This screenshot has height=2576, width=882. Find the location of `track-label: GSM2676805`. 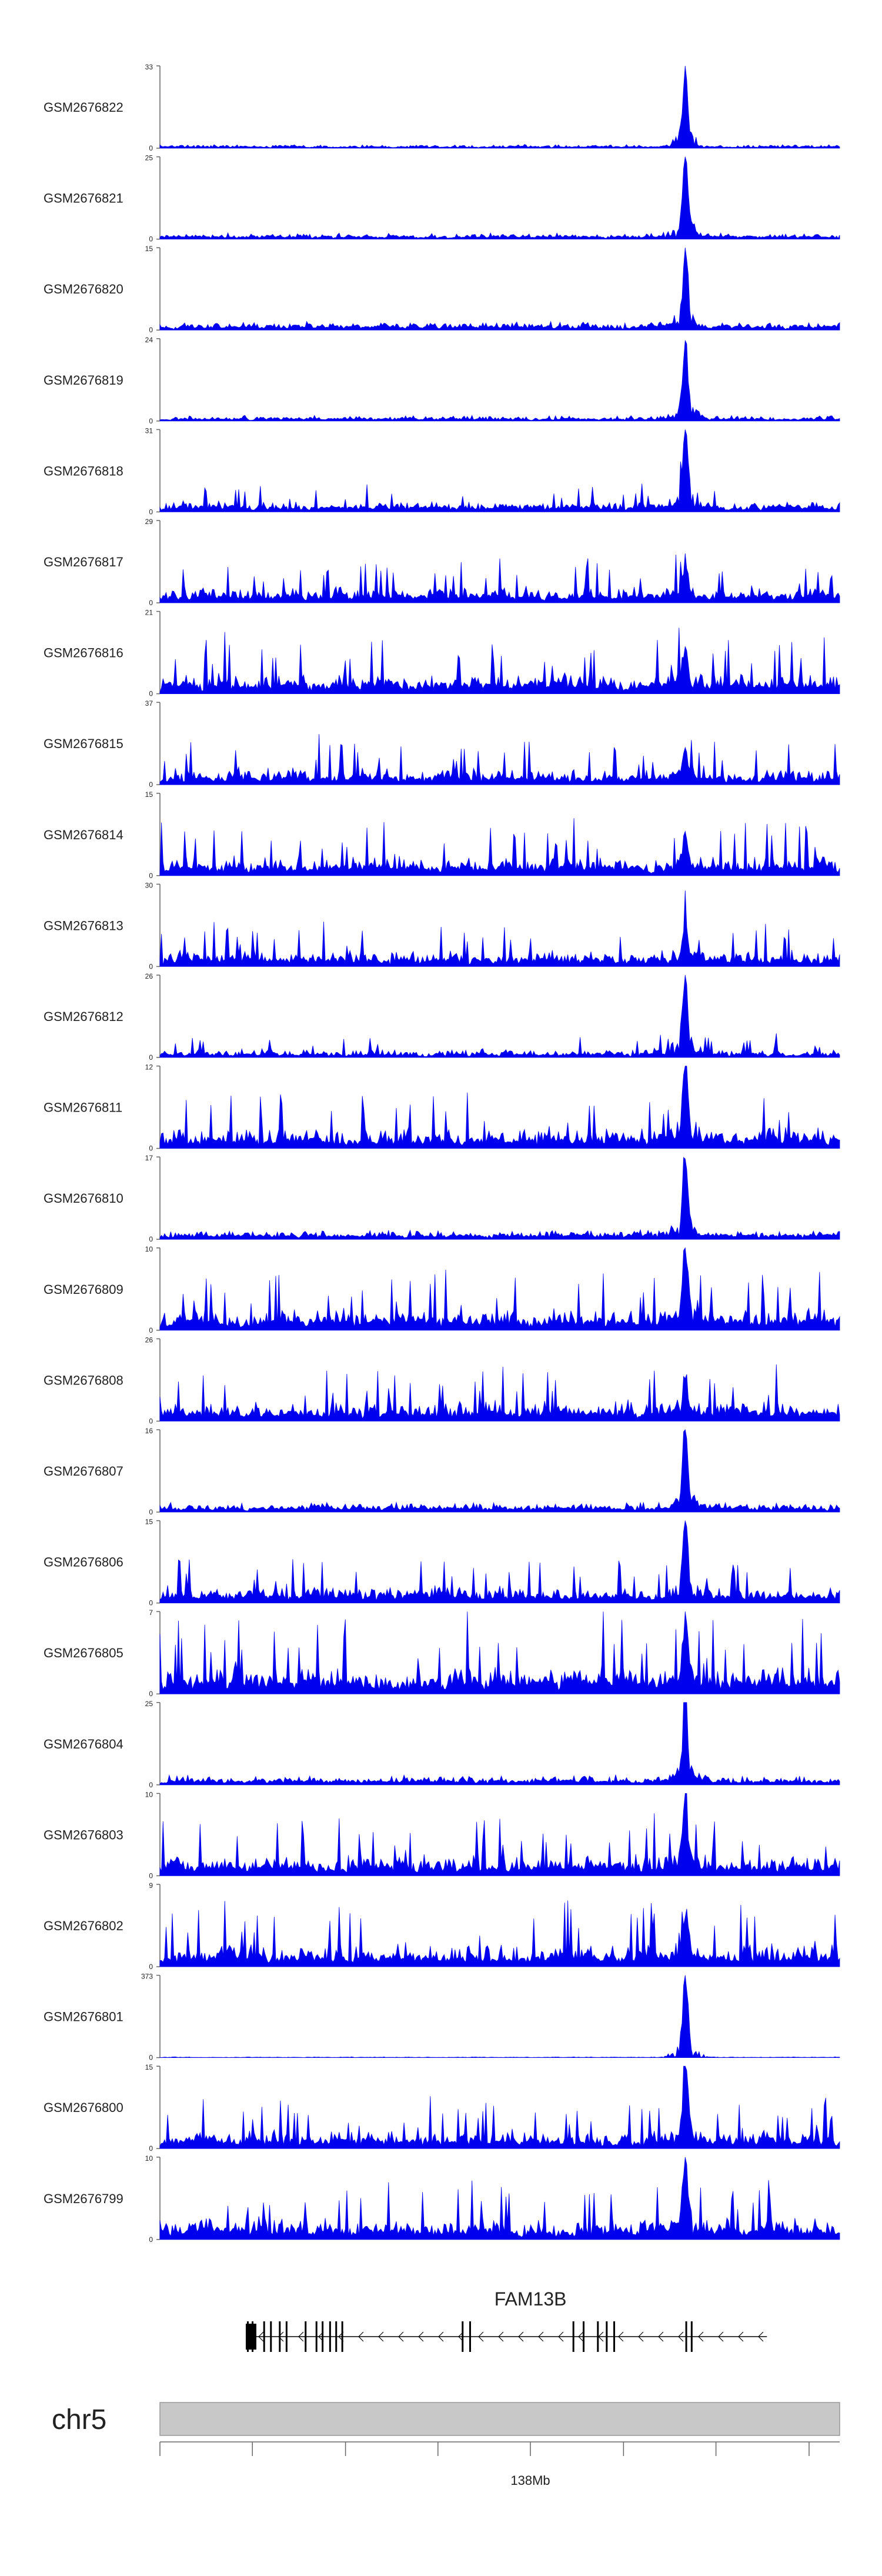

track-label: GSM2676805 is located at coordinates (83, 1653).